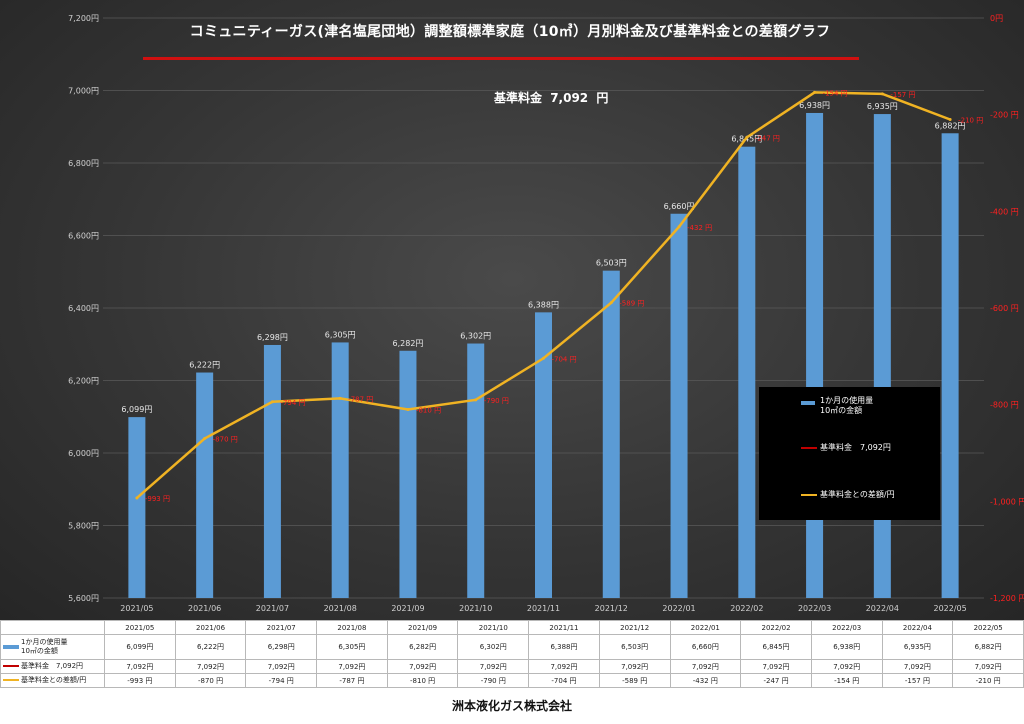 The height and width of the screenshot is (724, 1024). Describe the element at coordinates (210, 680) in the screenshot. I see `table-cell: -870 円` at that location.